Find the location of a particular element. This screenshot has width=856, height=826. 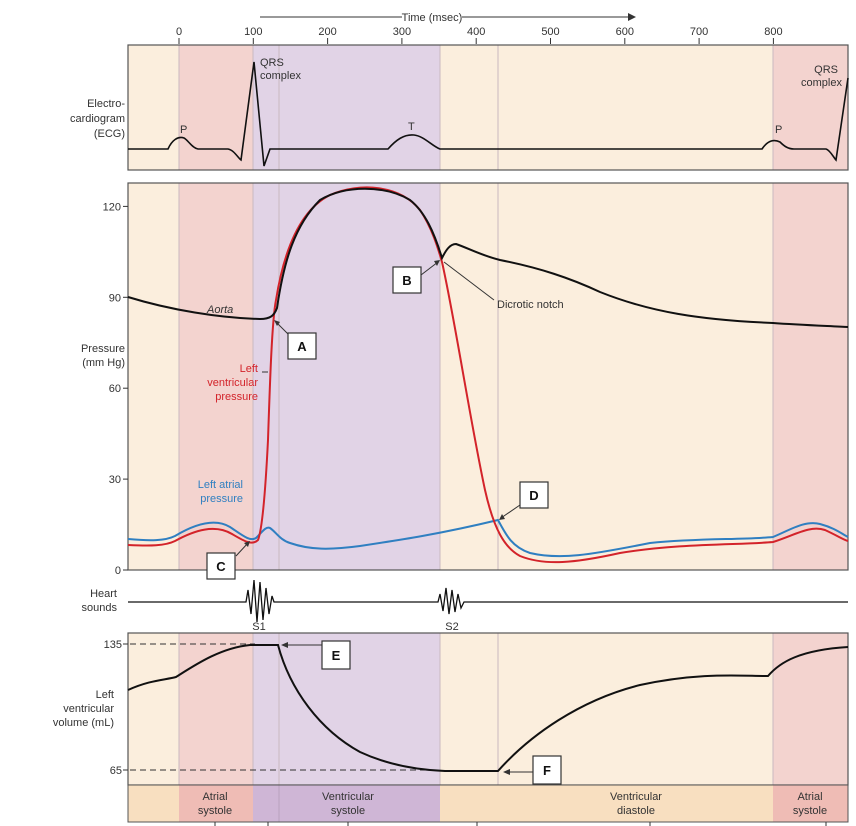

volume-label-3: volume (mL) is located at coordinates (83, 723).